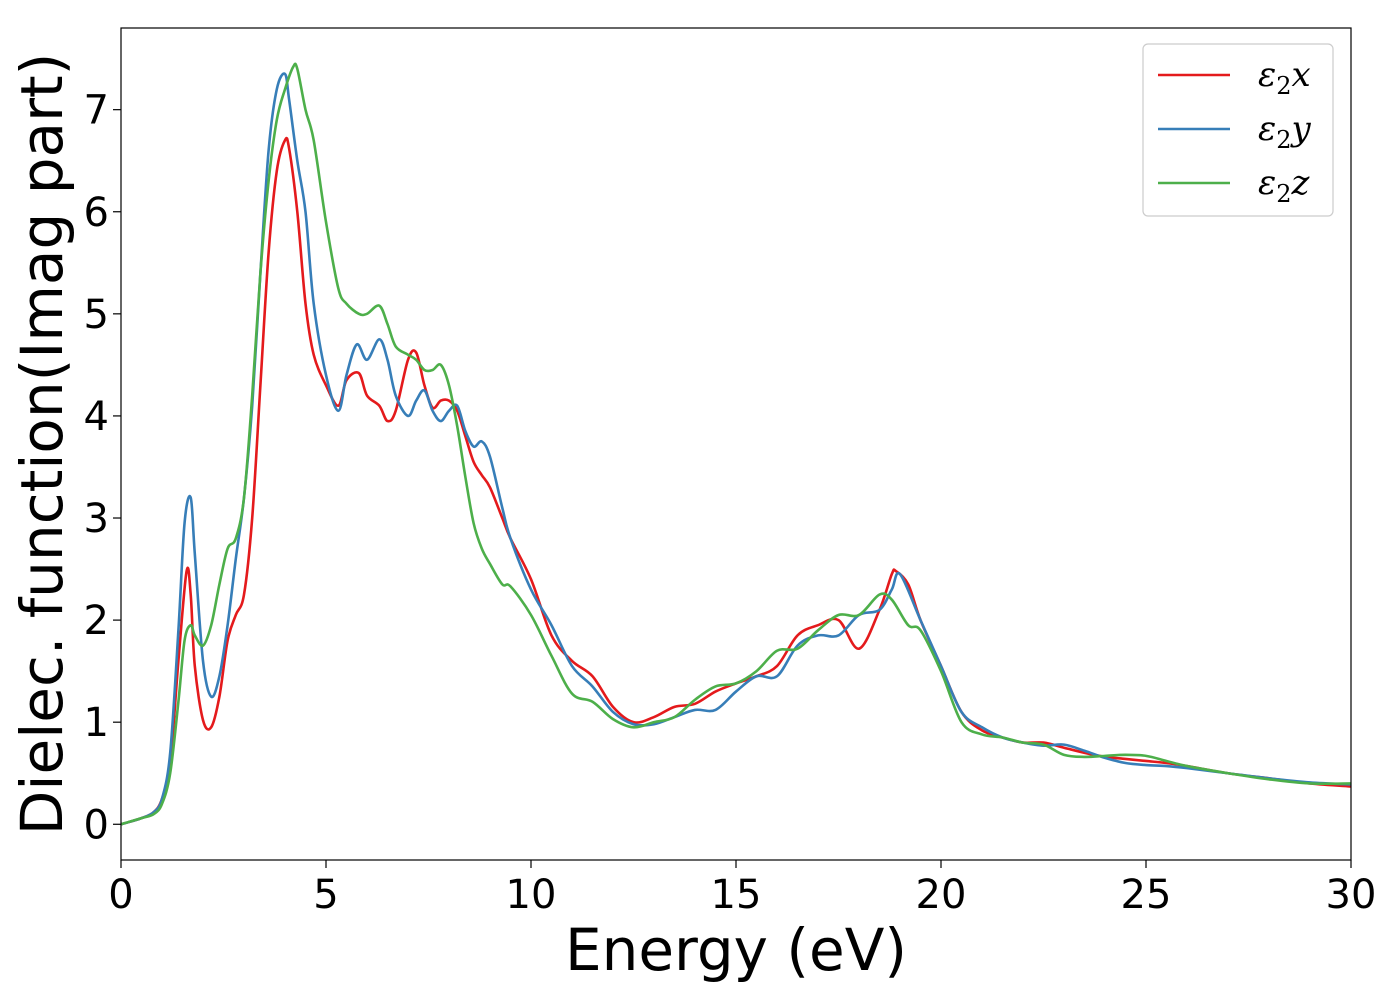  What do you see at coordinates (96, 213) in the screenshot?
I see `y-tick-label: 6` at bounding box center [96, 213].